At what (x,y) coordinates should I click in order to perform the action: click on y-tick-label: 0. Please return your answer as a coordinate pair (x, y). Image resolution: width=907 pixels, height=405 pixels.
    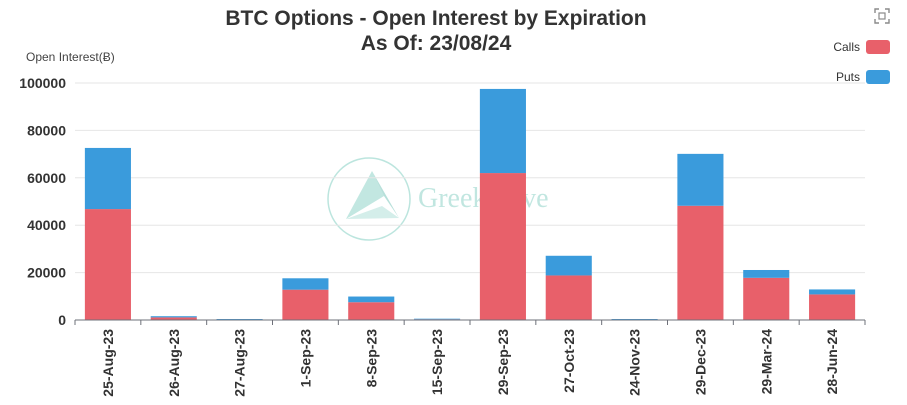
    Looking at the image, I should click on (62, 320).